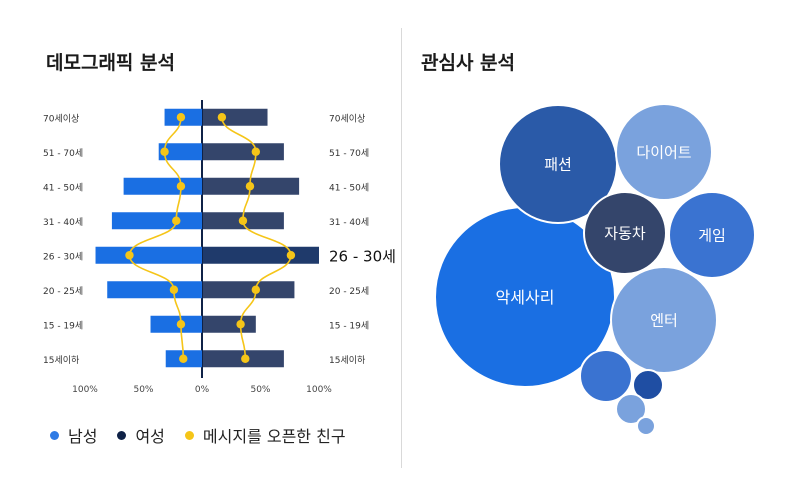 The height and width of the screenshot is (500, 800). I want to click on bubble-label-3: 엔터, so click(664, 320).